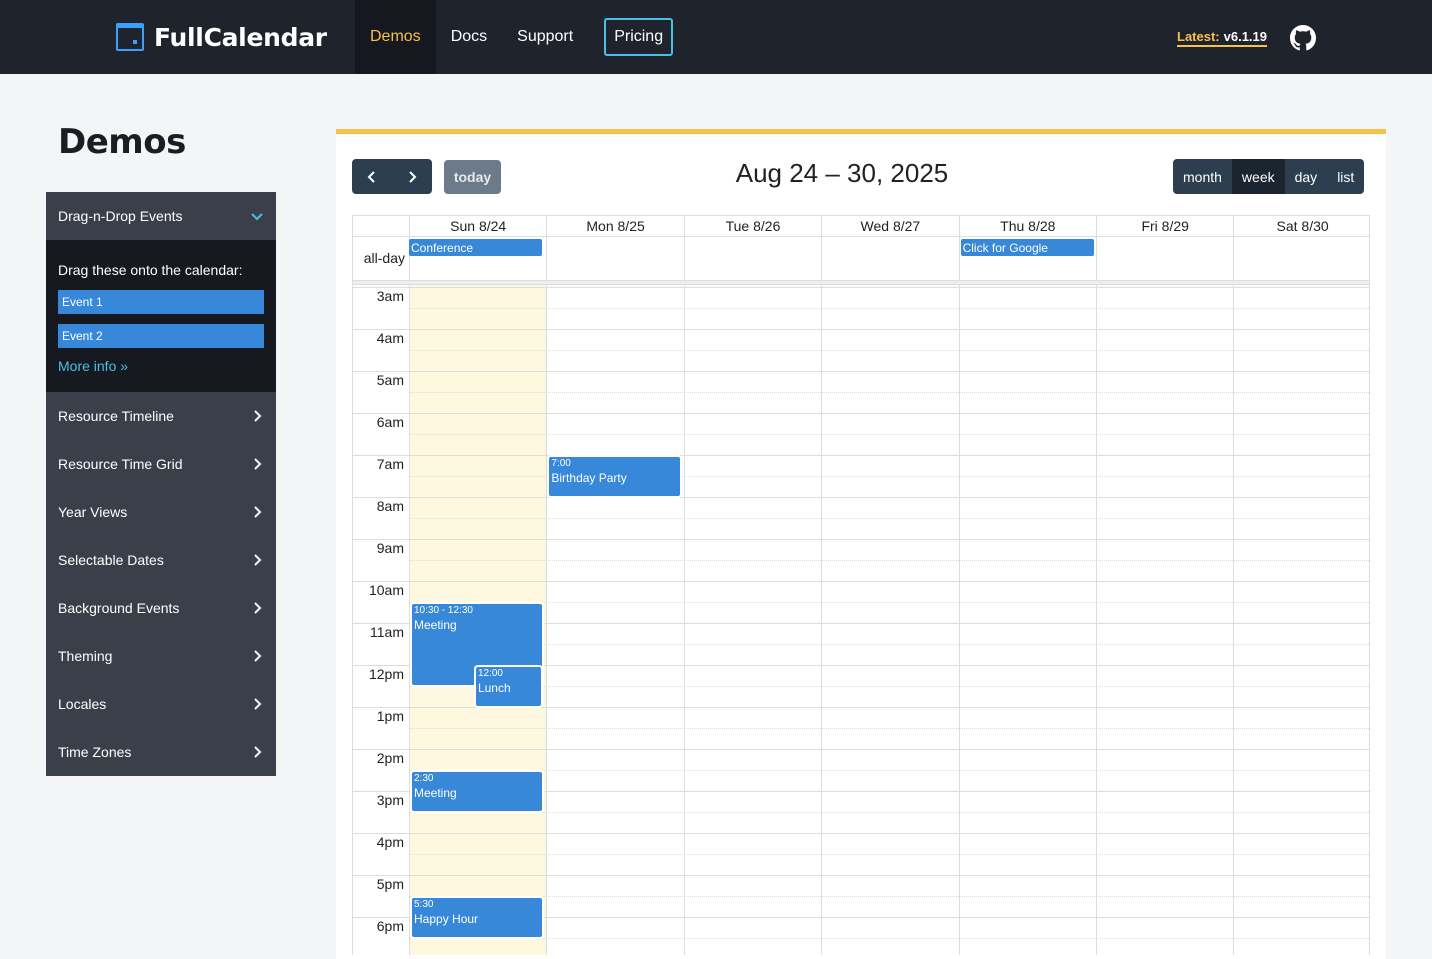  I want to click on day-header: Tue 8/26, so click(752, 226).